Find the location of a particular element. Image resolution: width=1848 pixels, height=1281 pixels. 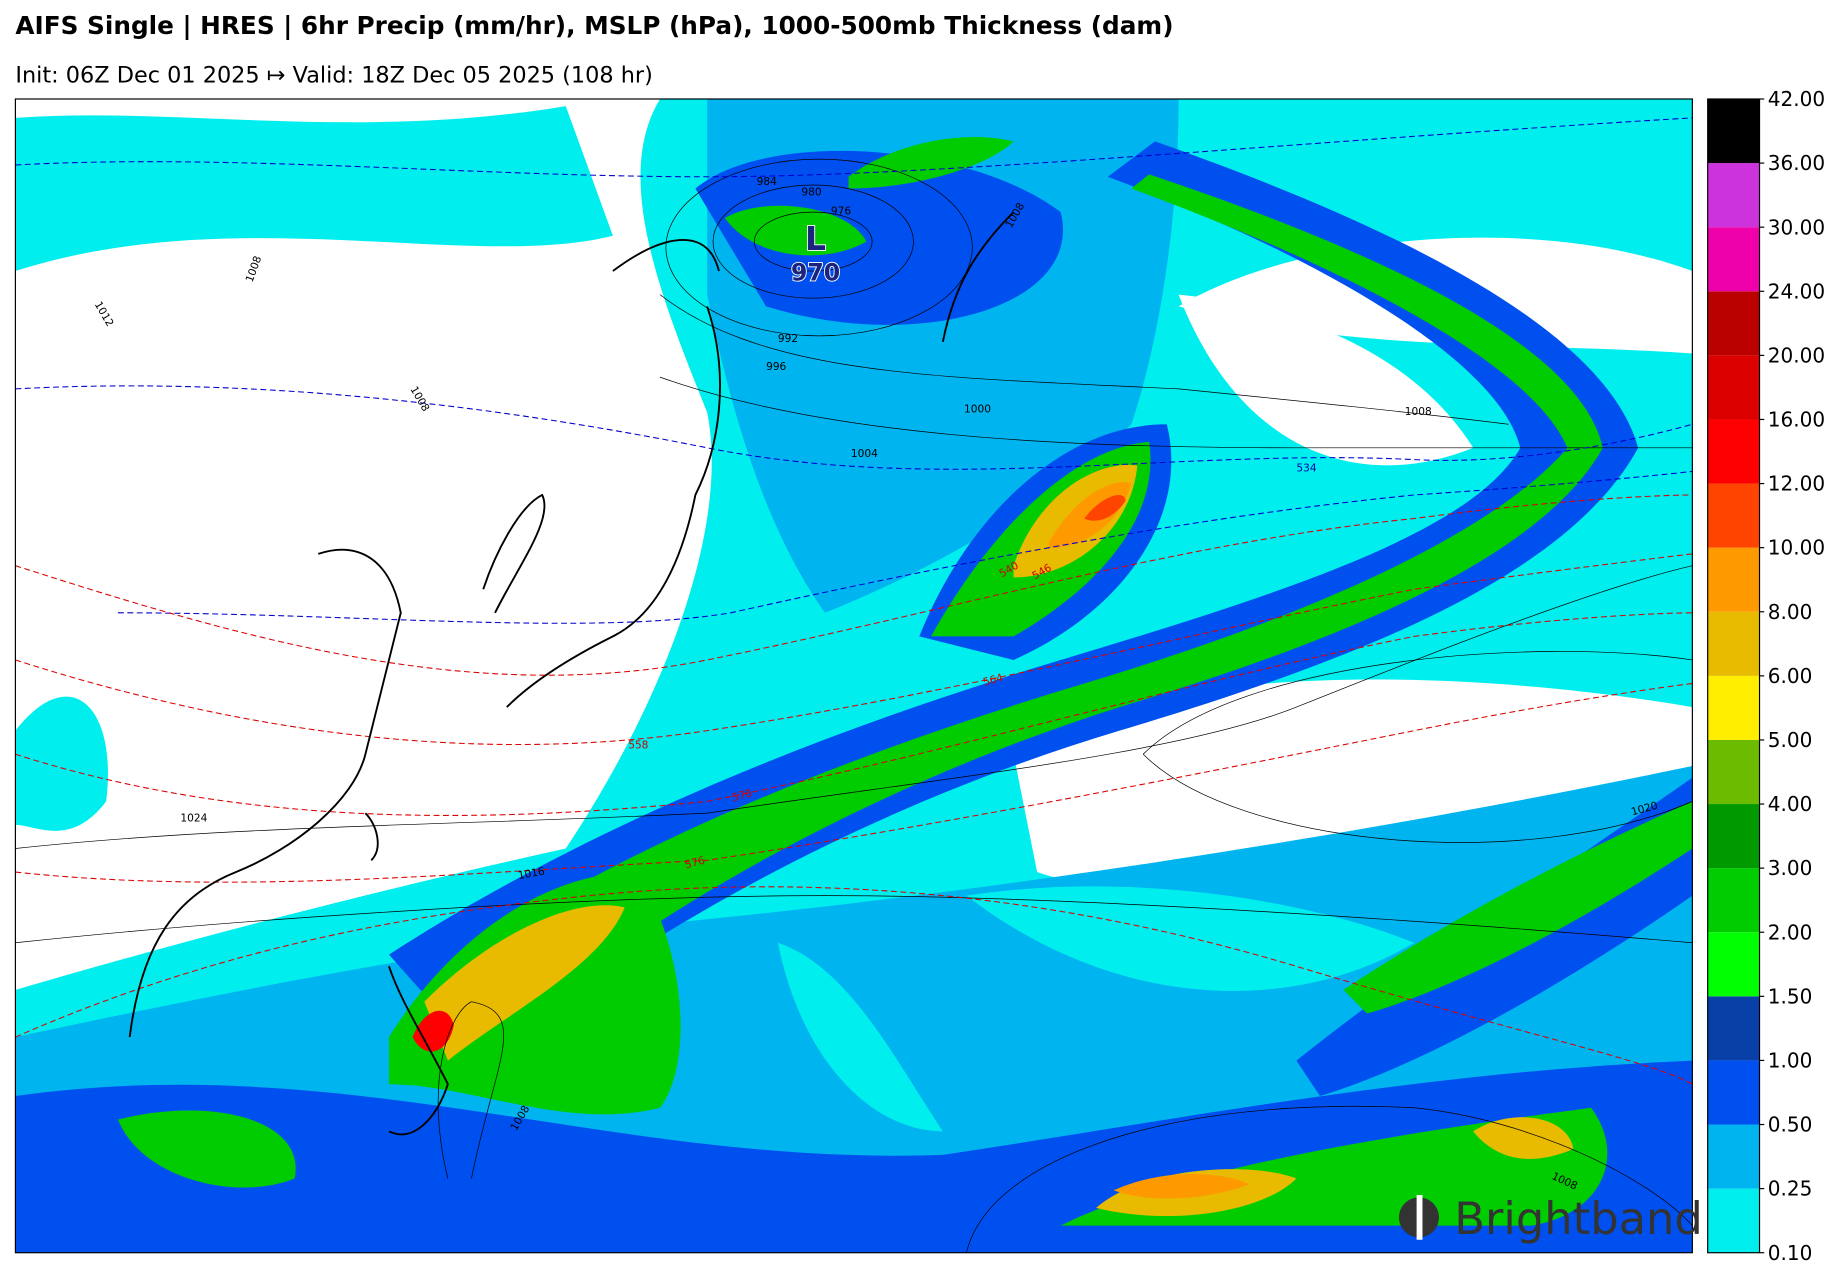

colorbar-tick-label: 3.00 is located at coordinates (1790, 868).